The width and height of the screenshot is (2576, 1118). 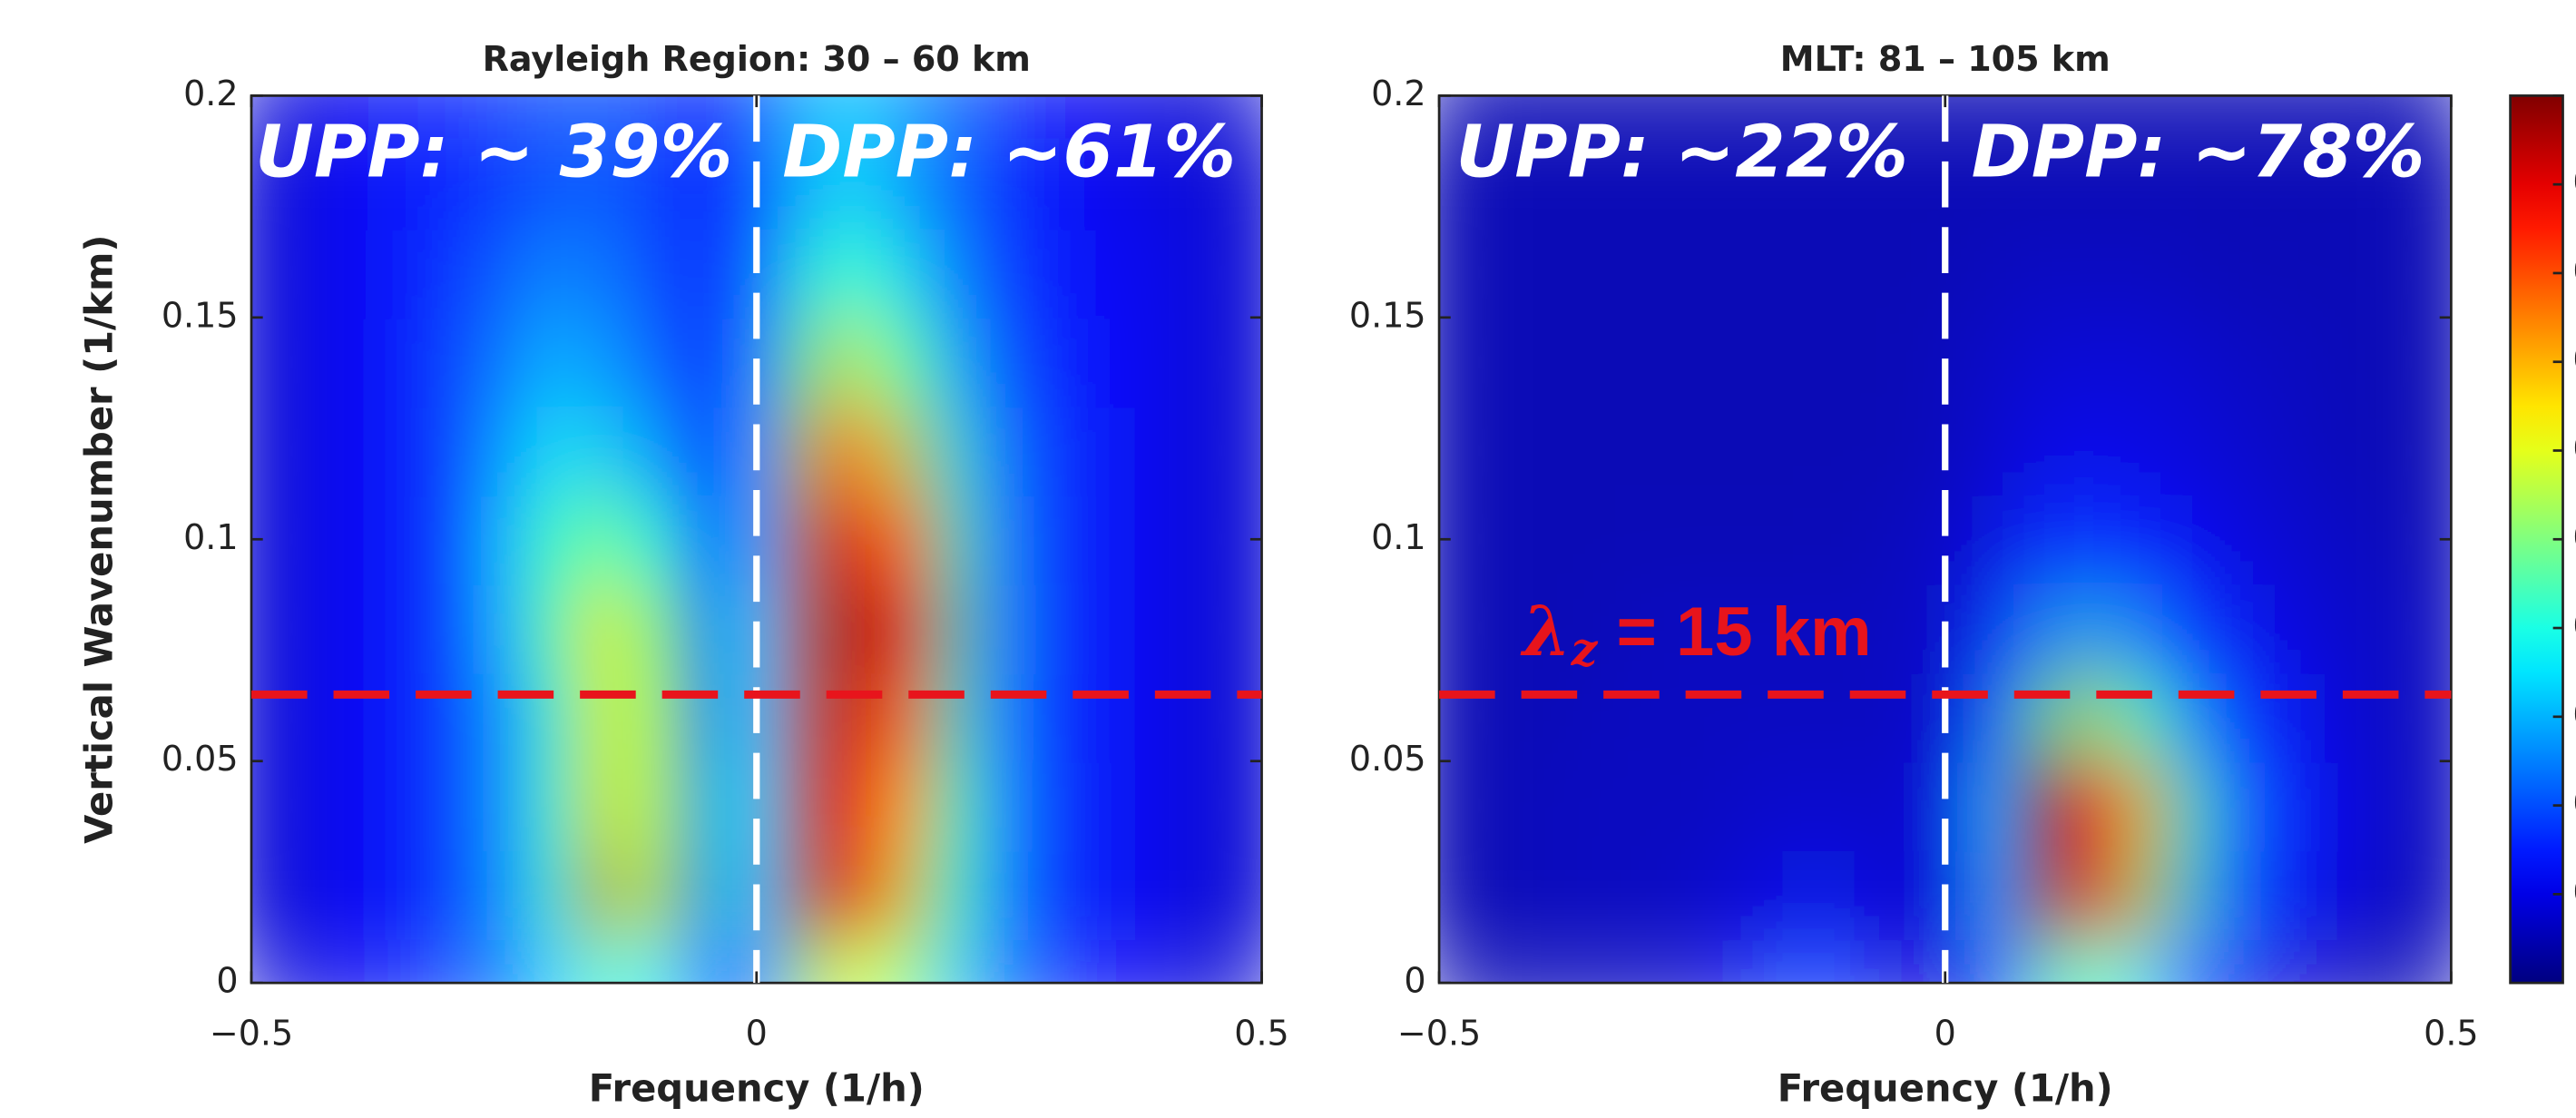 What do you see at coordinates (98, 539) in the screenshot?
I see `y-axis-label: Vertical Wavenumber (1/km)` at bounding box center [98, 539].